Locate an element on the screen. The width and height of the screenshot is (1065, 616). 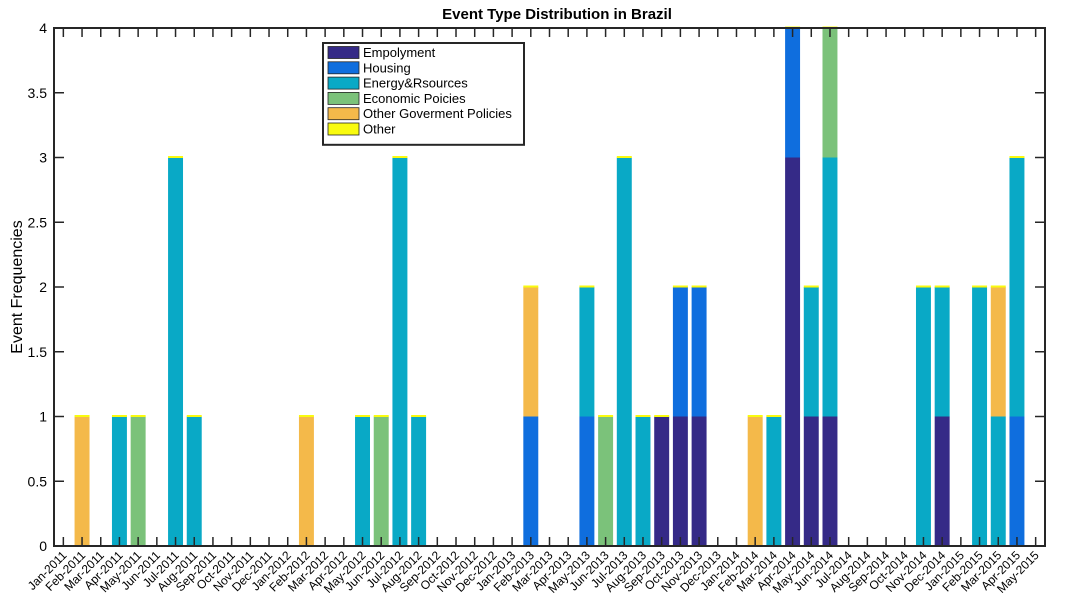
y-tick-label: 1 is located at coordinates (43, 417).